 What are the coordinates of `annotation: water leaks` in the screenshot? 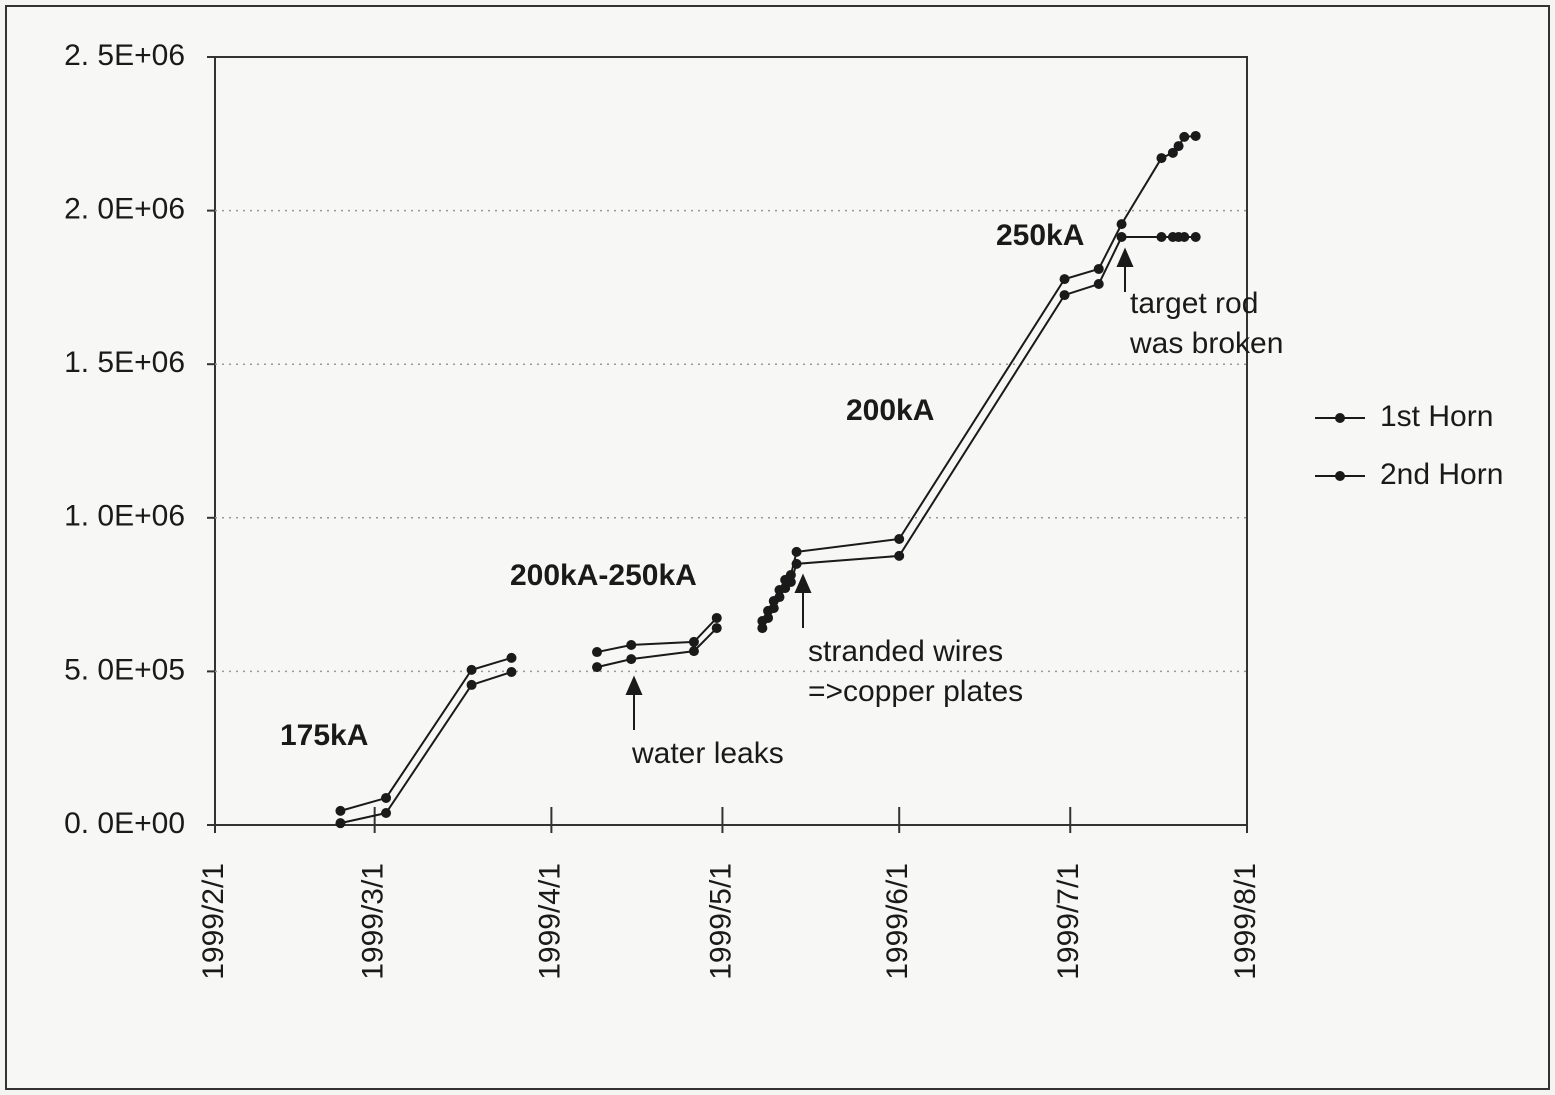 It's located at (707, 753).